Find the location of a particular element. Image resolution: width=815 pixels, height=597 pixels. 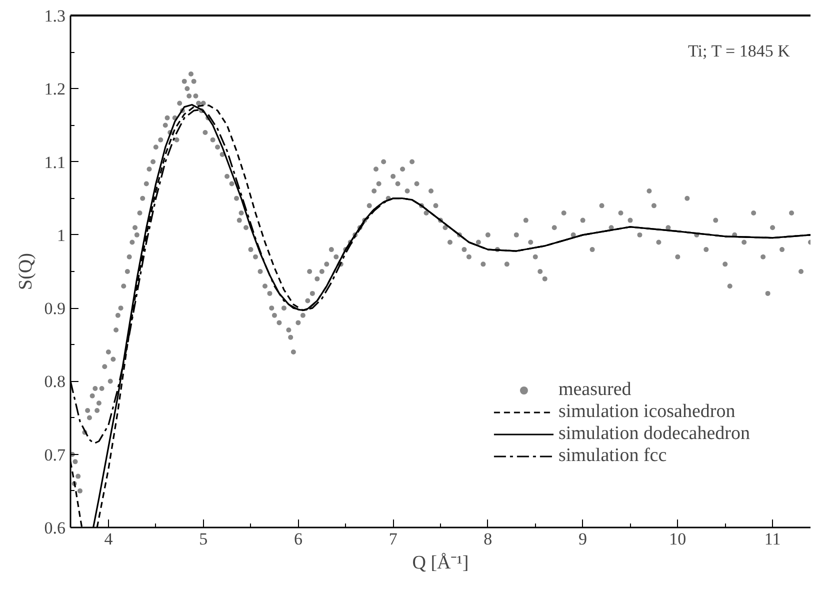

legend-label: measured is located at coordinates (595, 390).